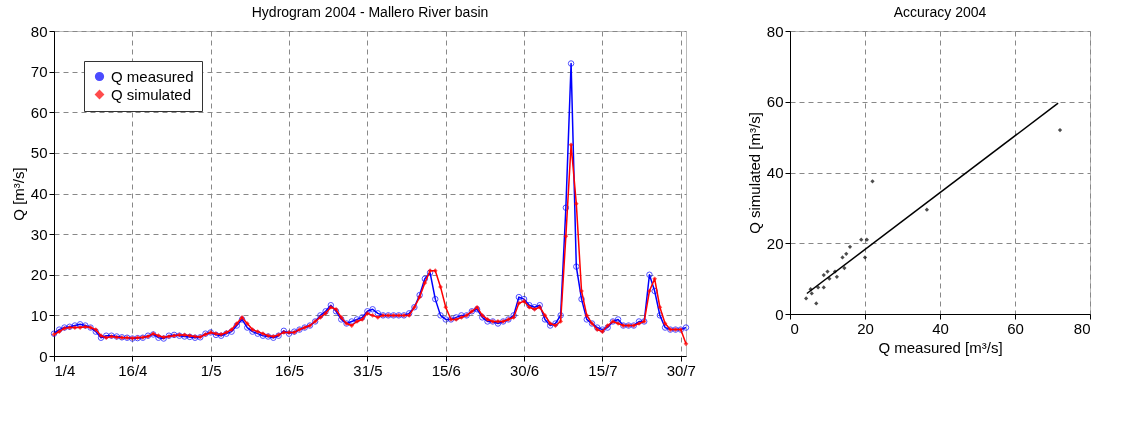 The height and width of the screenshot is (435, 1134). What do you see at coordinates (754, 173) in the screenshot?
I see `y-axis-title: Q simulated [m³/s]` at bounding box center [754, 173].